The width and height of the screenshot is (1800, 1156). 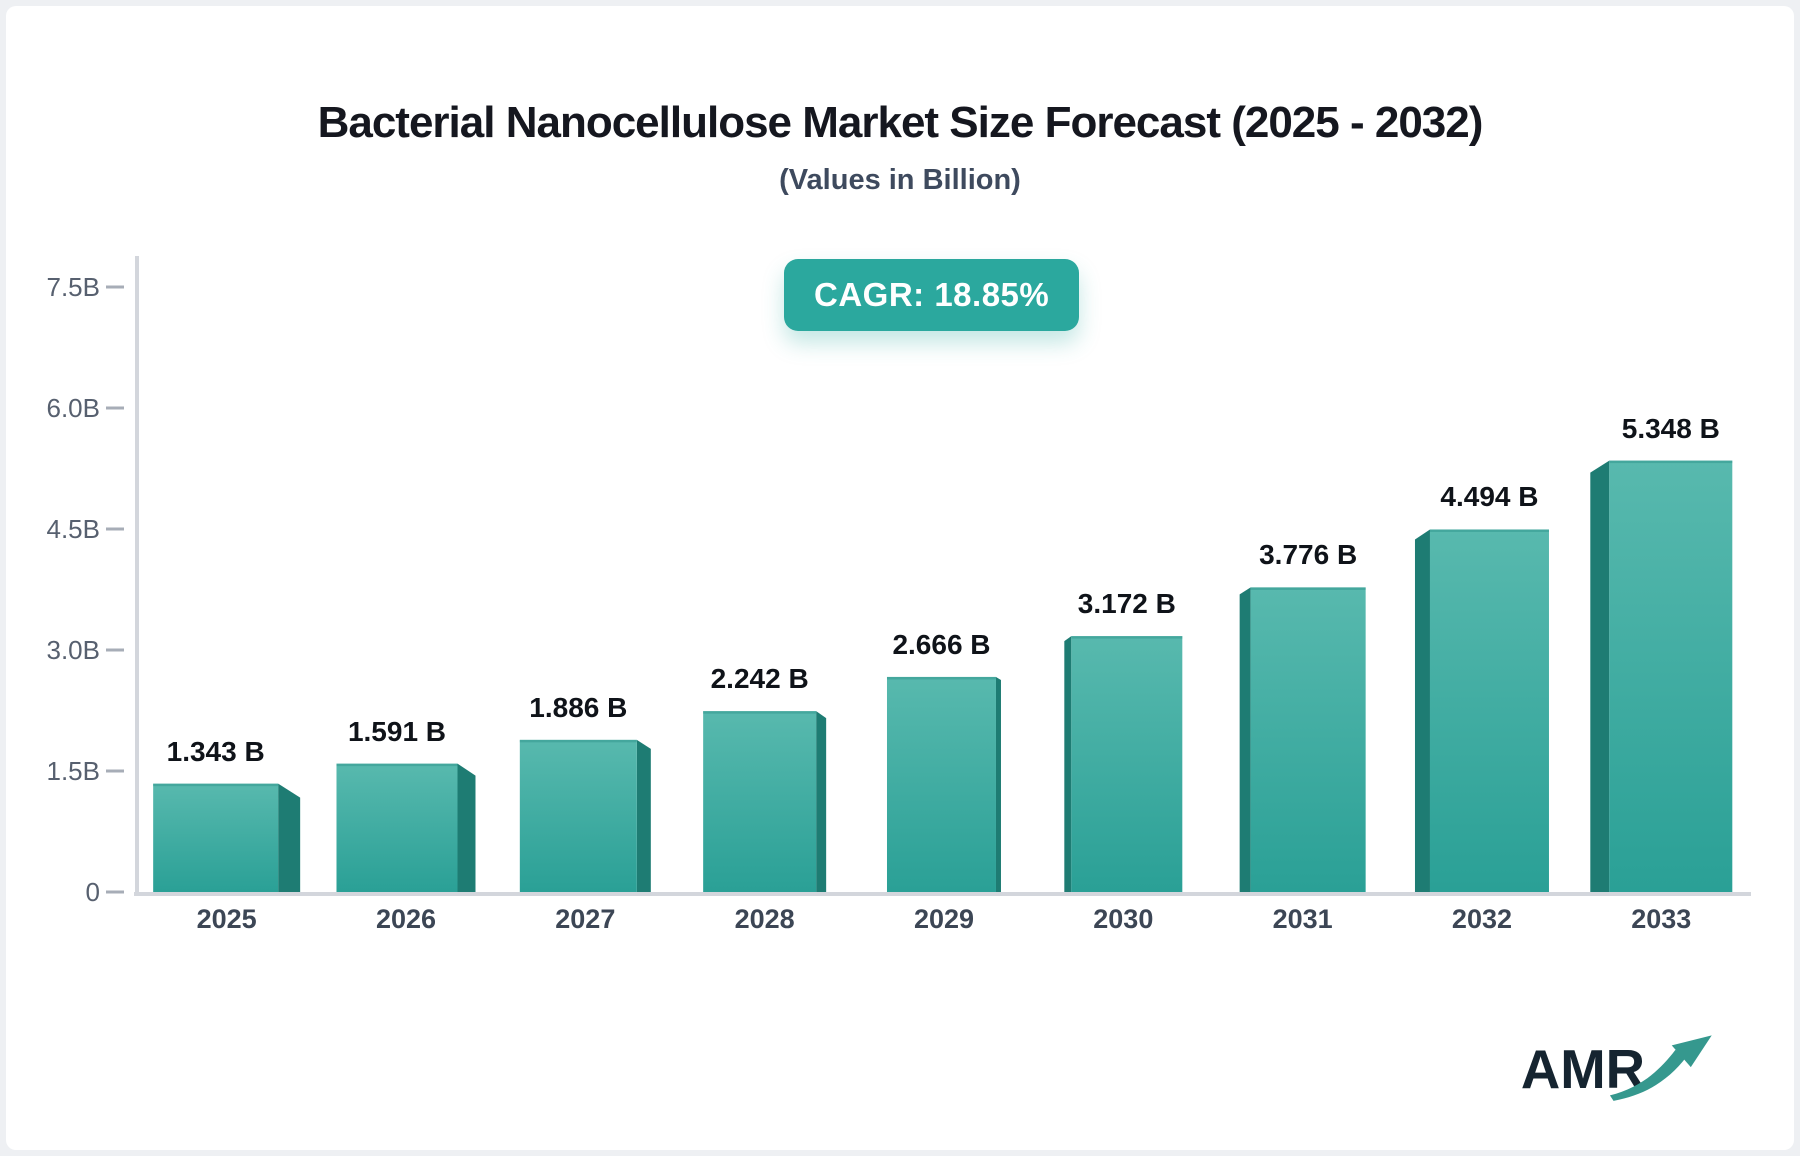 I want to click on bar-side-face-2028, so click(x=821, y=801).